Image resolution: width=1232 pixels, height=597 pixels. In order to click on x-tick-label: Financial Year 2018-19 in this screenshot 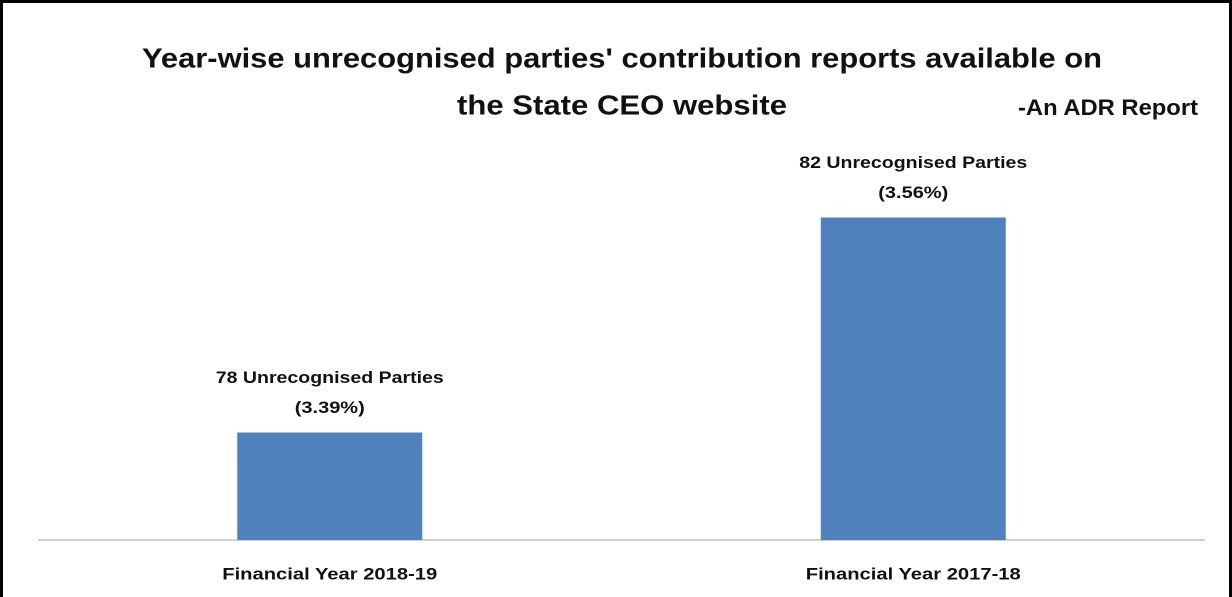, I will do `click(329, 573)`.